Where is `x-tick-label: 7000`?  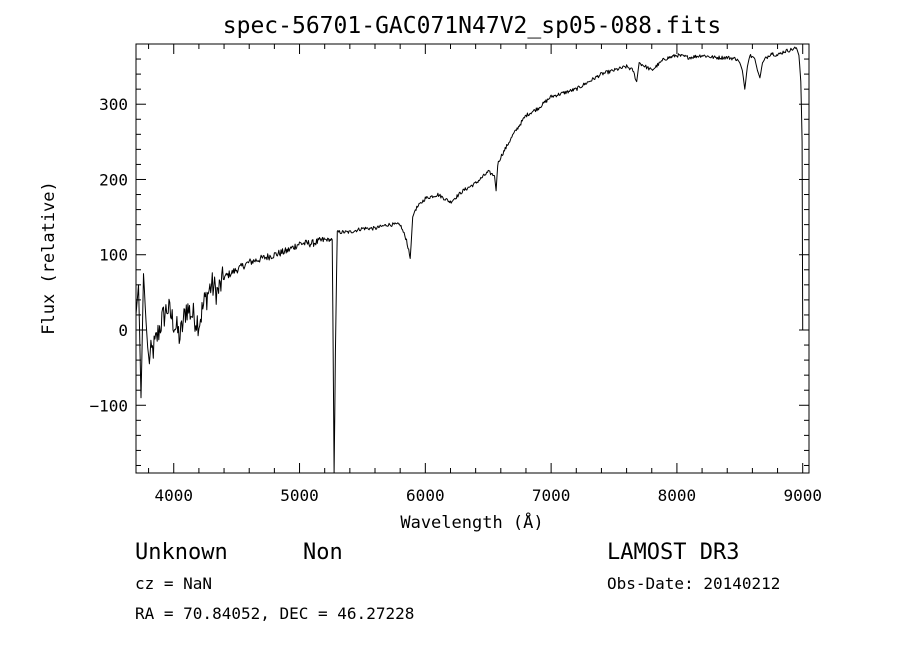 x-tick-label: 7000 is located at coordinates (551, 495).